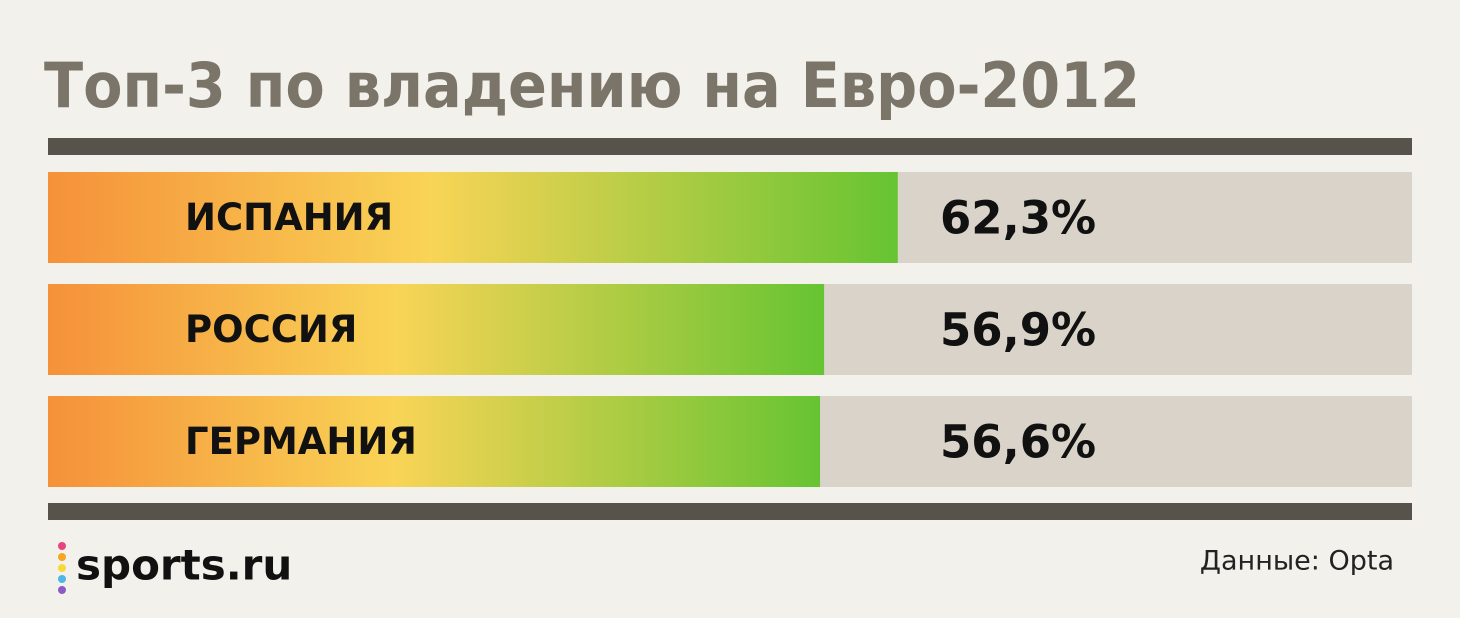 This screenshot has height=618, width=1460. What do you see at coordinates (1018, 218) in the screenshot?
I see `value-label: 62,3%` at bounding box center [1018, 218].